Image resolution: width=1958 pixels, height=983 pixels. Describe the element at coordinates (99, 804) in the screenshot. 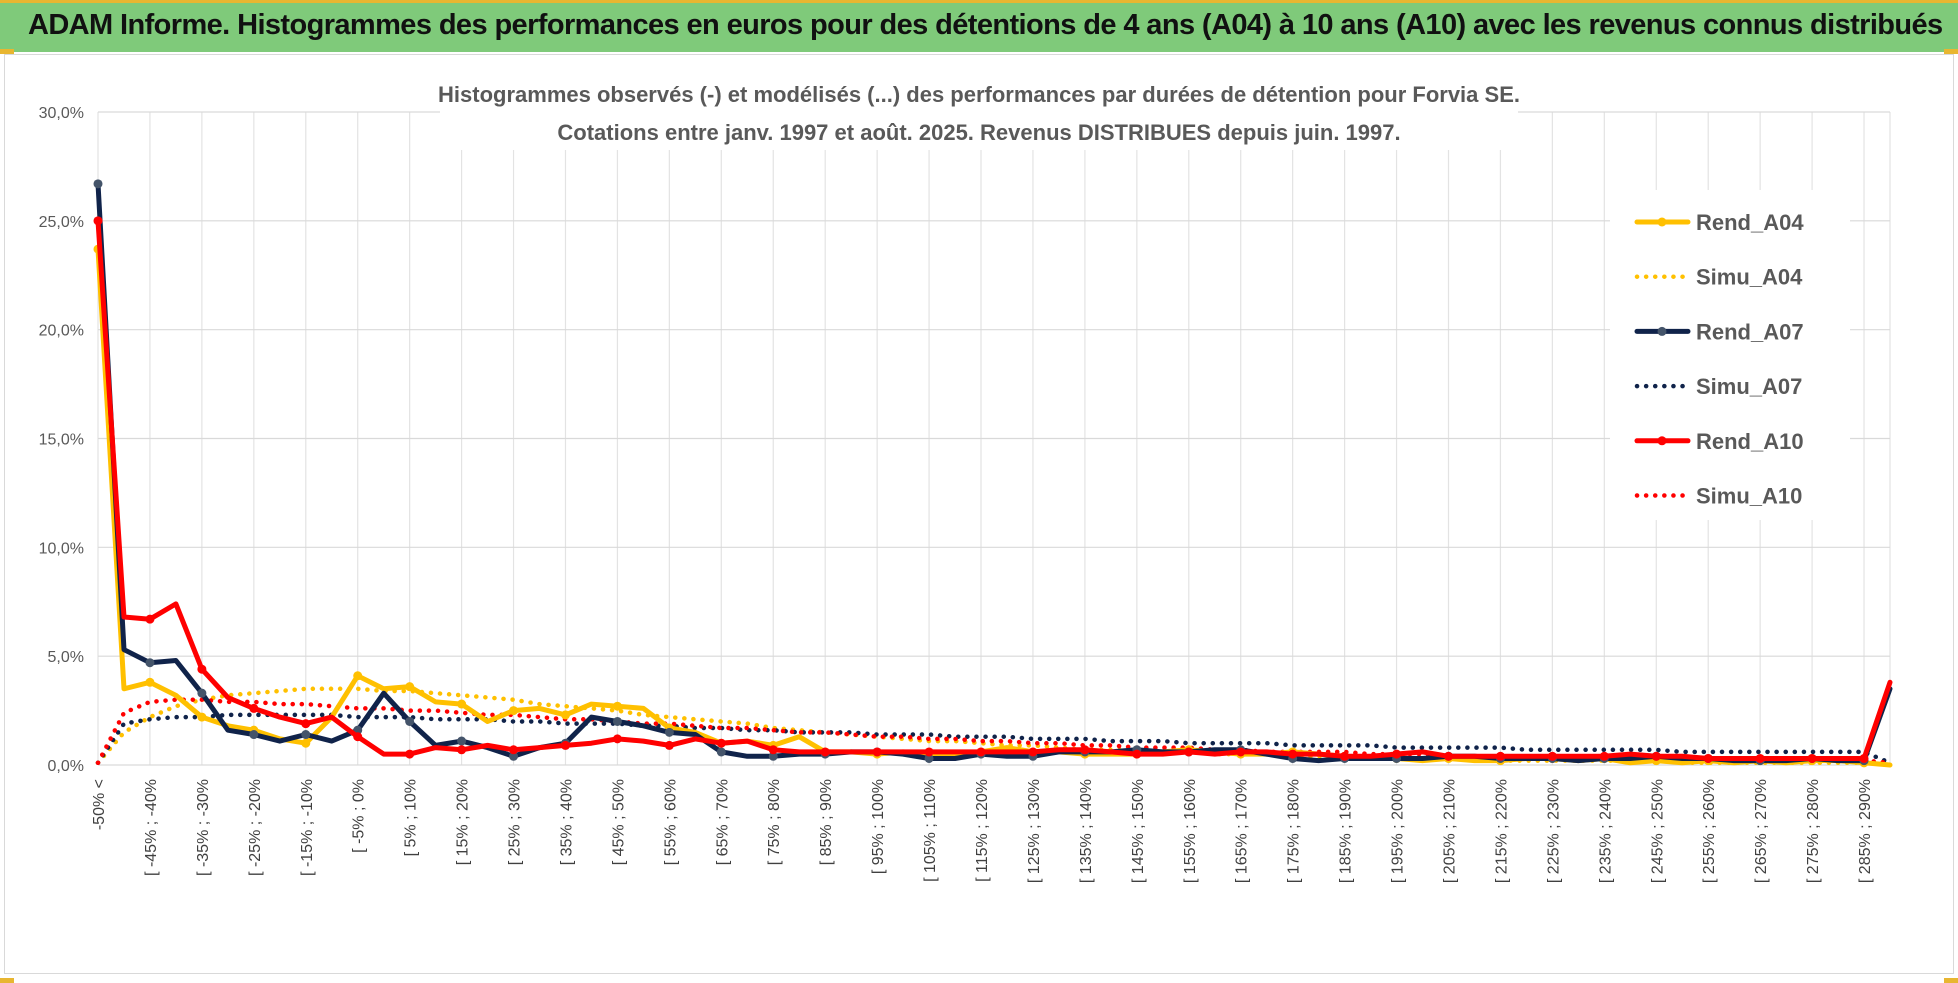

I see `x-tick-label: -50% <` at that location.